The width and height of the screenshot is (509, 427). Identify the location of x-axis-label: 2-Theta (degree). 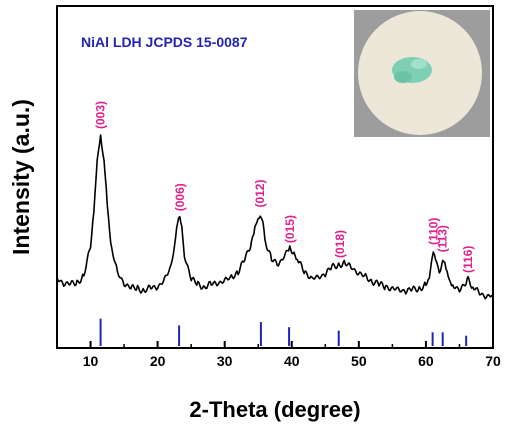
(274, 409).